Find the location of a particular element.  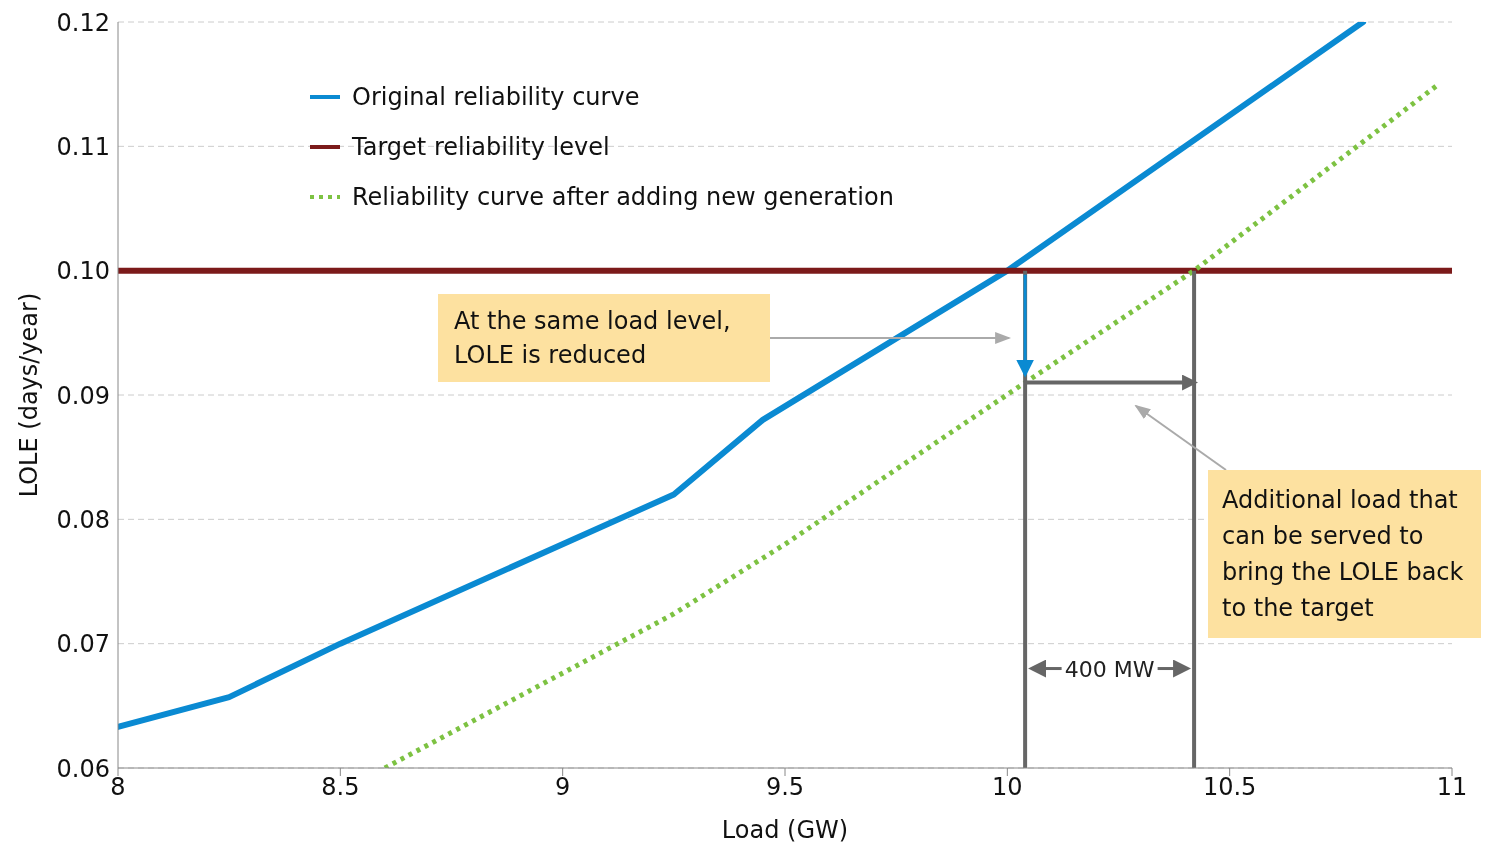

x-axis-title: Load (GW) is located at coordinates (785, 830).